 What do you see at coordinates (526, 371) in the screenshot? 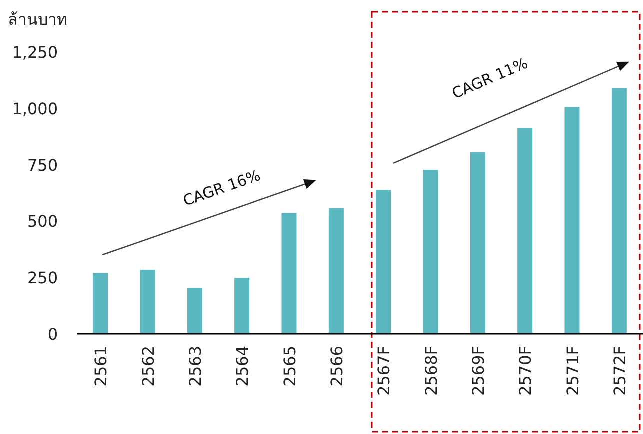
I see `x-tick-label: 2570F` at bounding box center [526, 371].